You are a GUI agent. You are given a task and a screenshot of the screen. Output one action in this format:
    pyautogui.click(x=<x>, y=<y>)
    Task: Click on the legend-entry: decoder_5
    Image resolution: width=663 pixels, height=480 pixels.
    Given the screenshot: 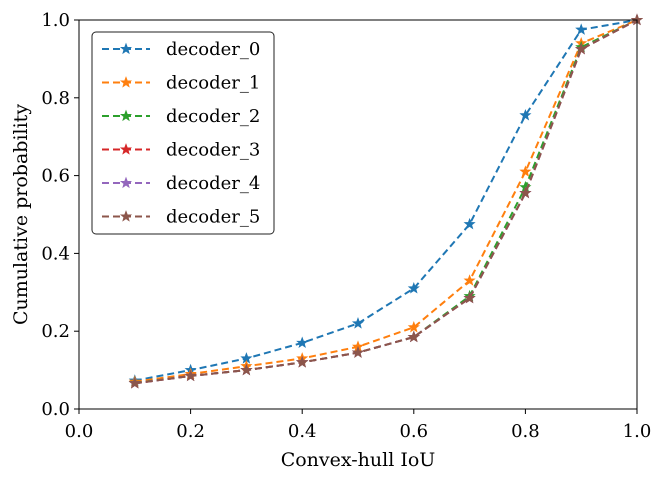 What is the action you would take?
    pyautogui.click(x=181, y=217)
    